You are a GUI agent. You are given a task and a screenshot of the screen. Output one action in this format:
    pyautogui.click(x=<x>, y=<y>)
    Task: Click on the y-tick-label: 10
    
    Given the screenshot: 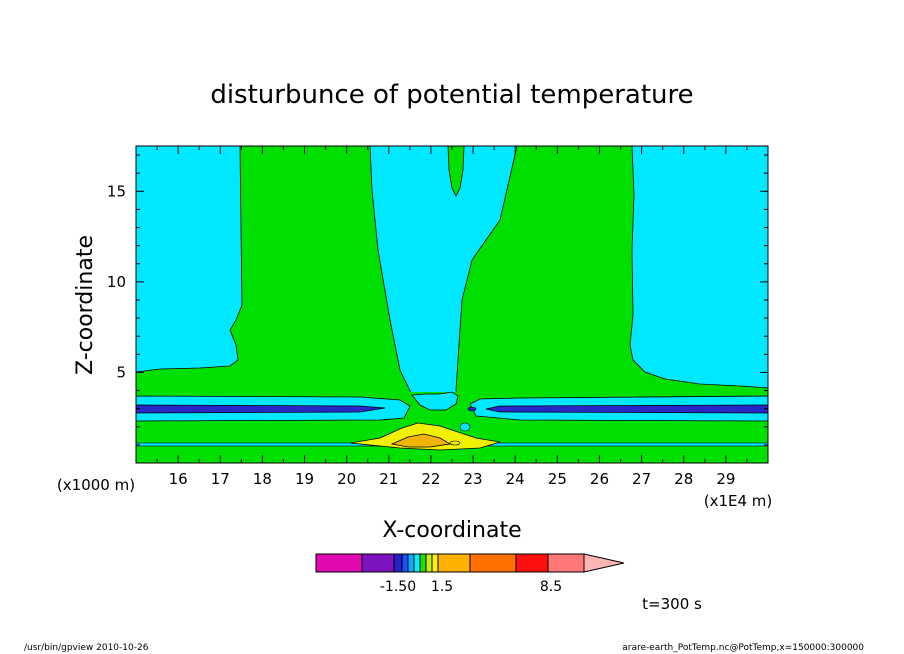 What is the action you would take?
    pyautogui.click(x=116, y=282)
    